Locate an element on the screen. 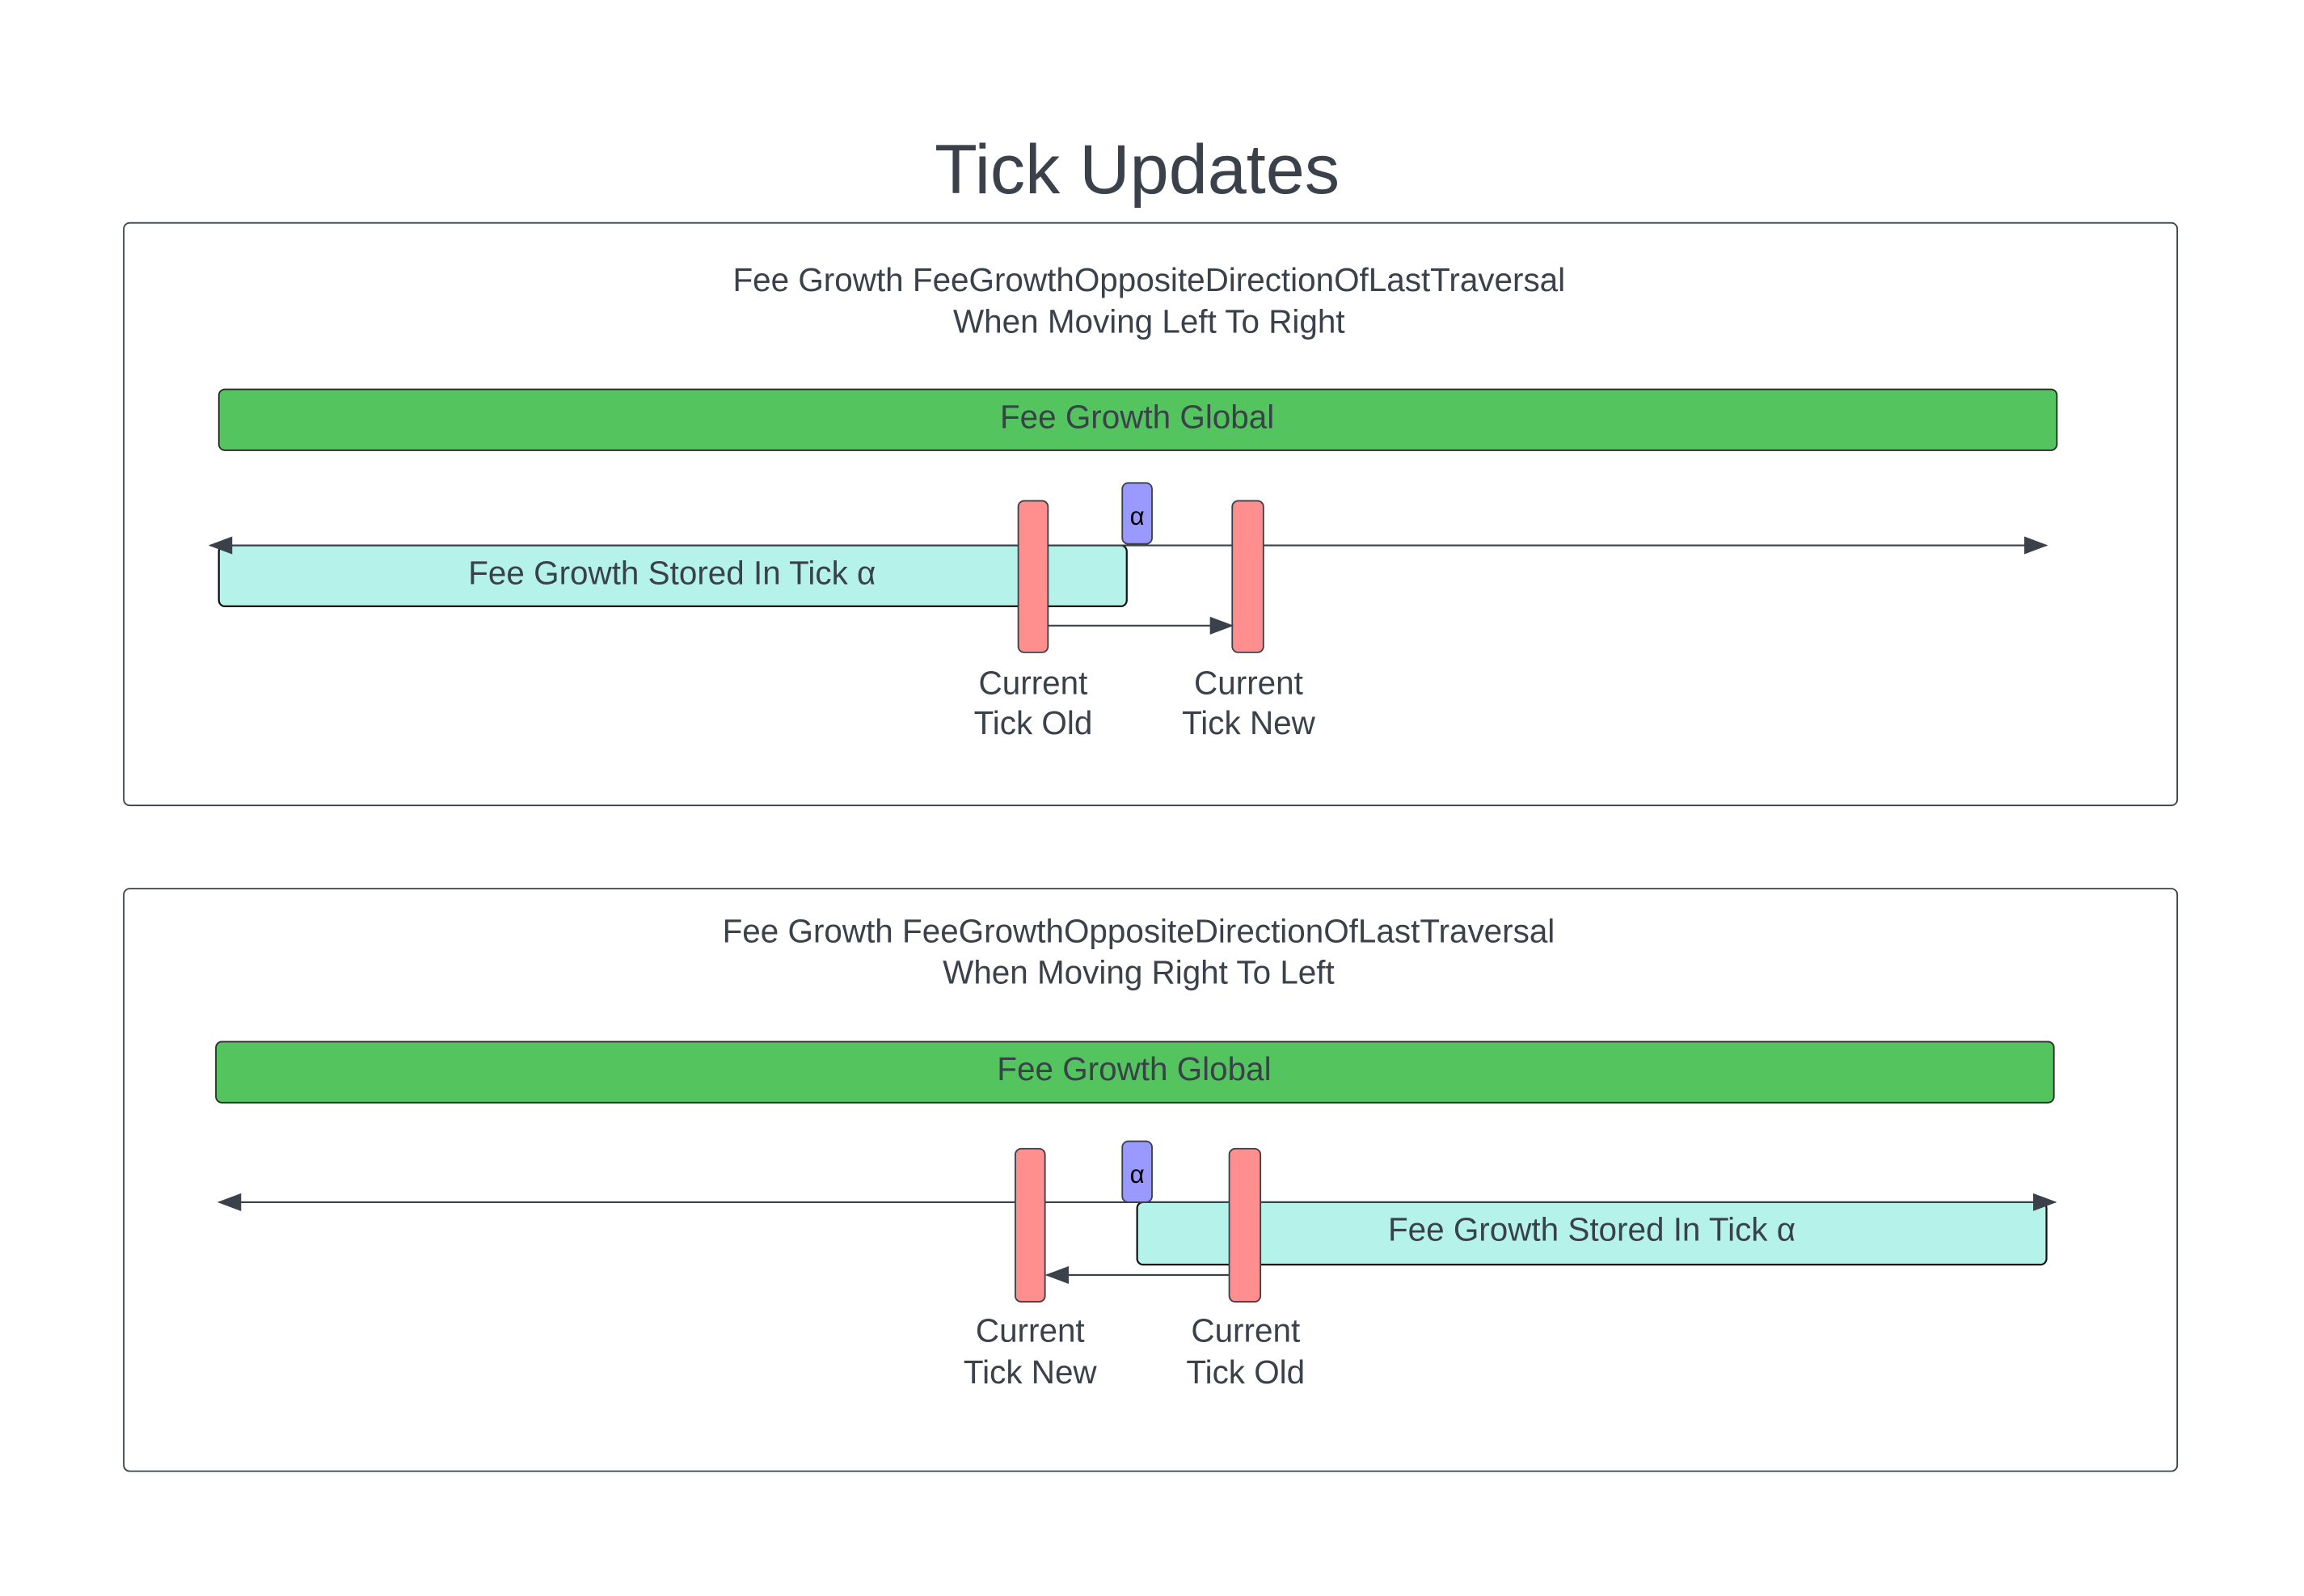 Image resolution: width=2304 pixels, height=1596 pixels. panel-heading-line2: When Moving Right To Left is located at coordinates (1139, 972).